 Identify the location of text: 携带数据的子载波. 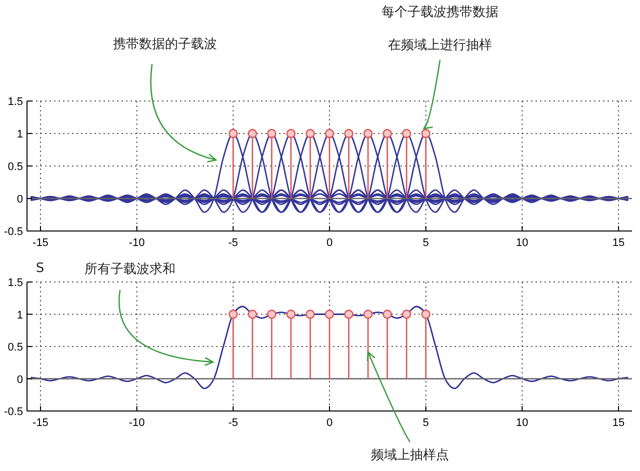
(165, 44).